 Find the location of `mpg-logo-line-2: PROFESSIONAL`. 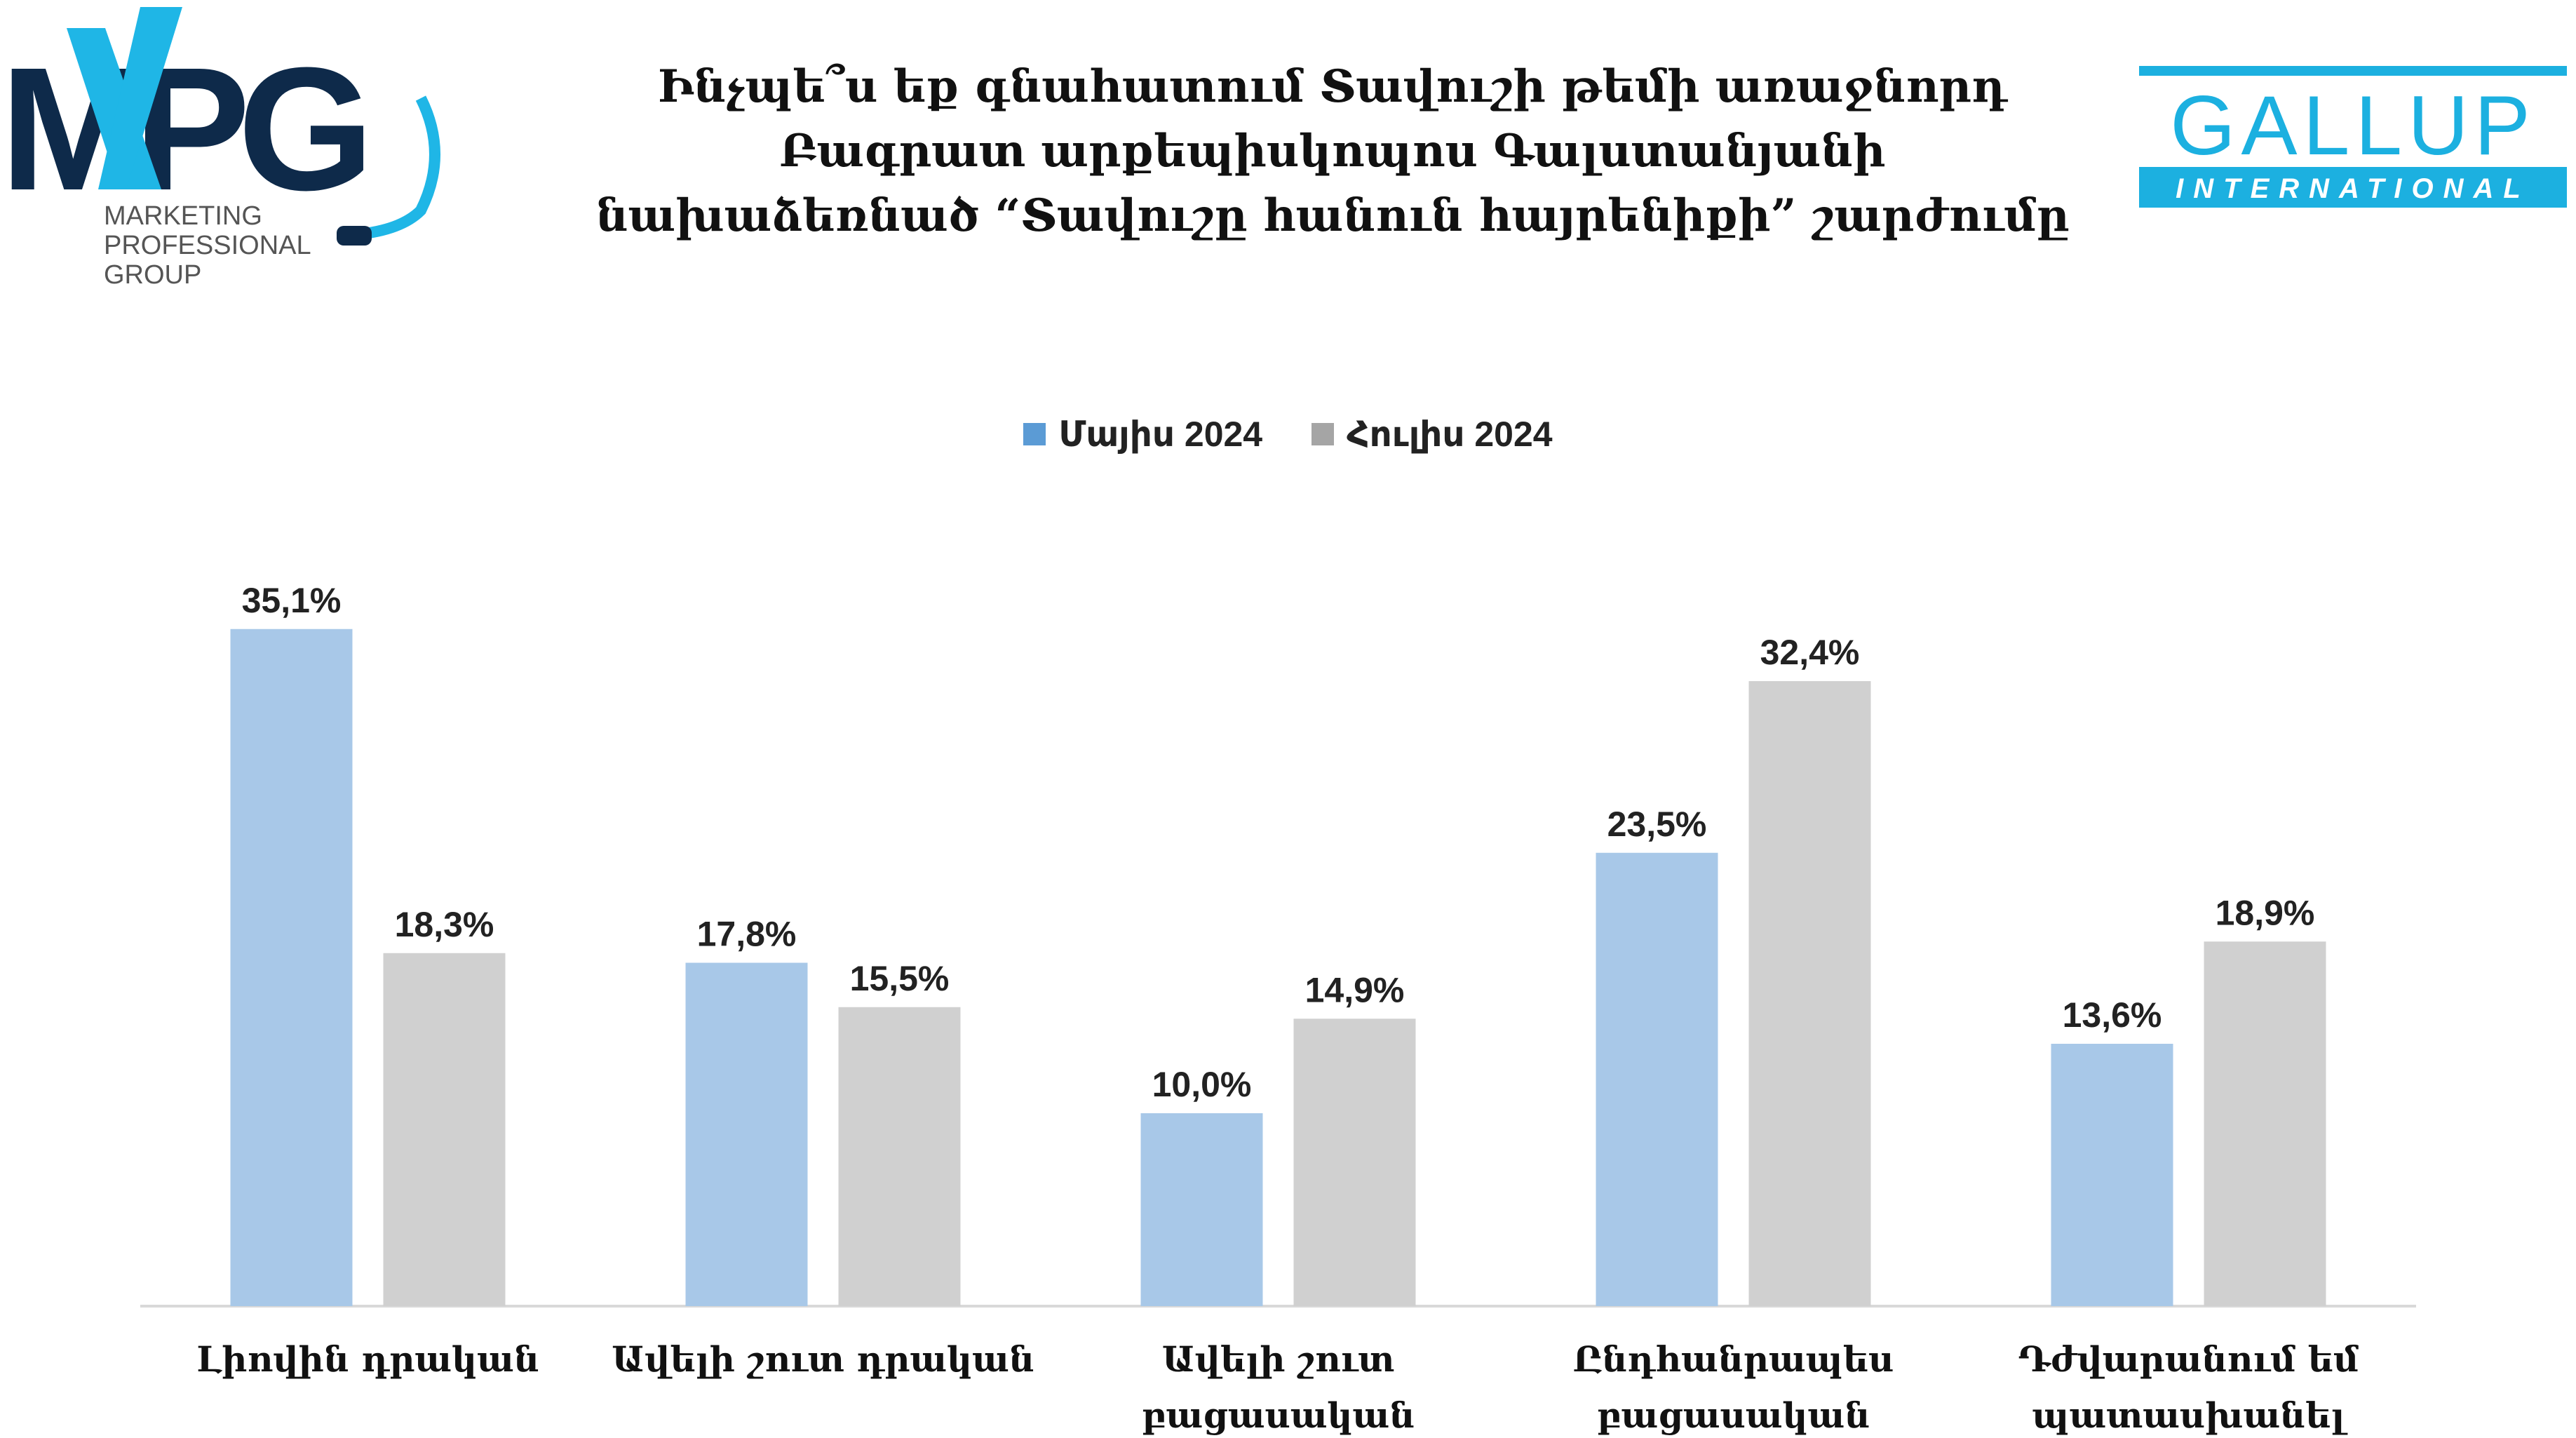

mpg-logo-line-2: PROFESSIONAL is located at coordinates (207, 245).